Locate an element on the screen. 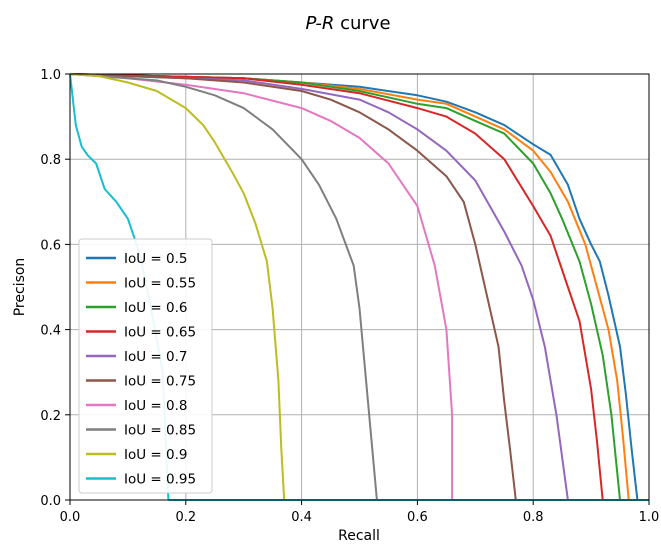 The image size is (661, 548). y-tick-label: 0.4 is located at coordinates (50, 331).